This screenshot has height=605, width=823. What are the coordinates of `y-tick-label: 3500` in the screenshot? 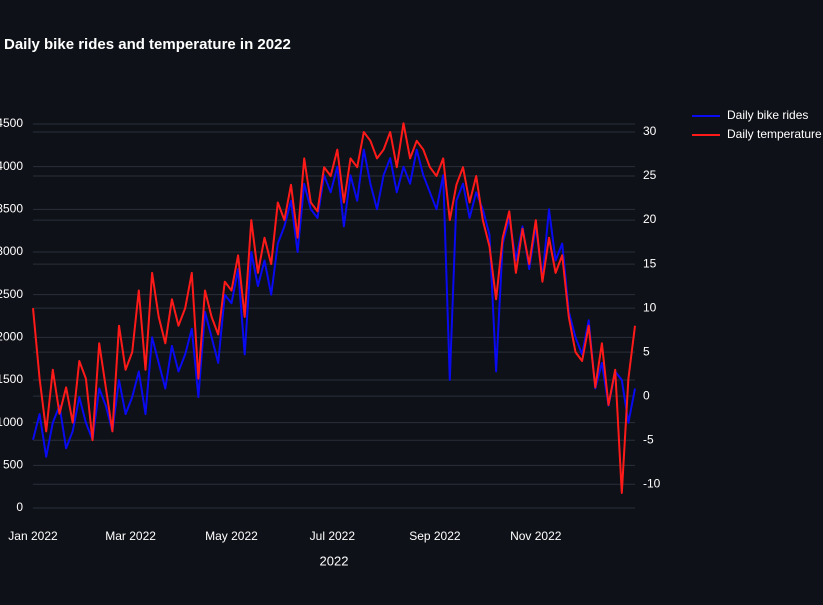 It's located at (11, 209).